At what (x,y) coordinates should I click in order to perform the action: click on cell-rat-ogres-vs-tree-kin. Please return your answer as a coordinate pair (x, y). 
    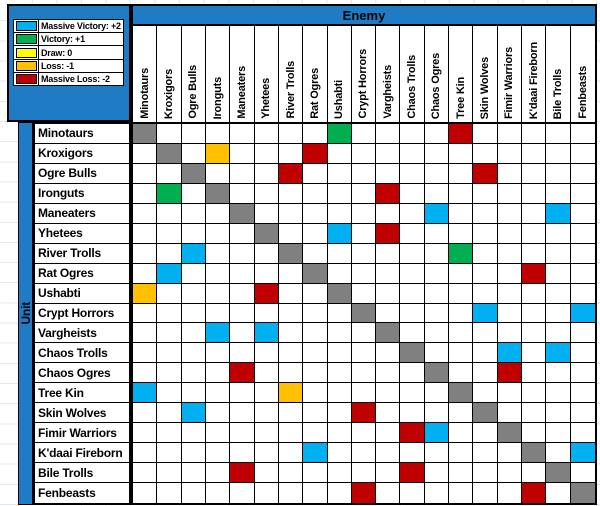
    Looking at the image, I should click on (461, 273).